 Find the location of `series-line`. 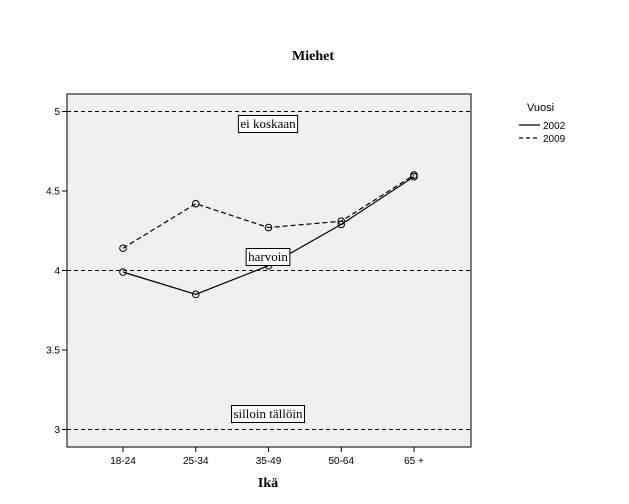

series-line is located at coordinates (268, 211).